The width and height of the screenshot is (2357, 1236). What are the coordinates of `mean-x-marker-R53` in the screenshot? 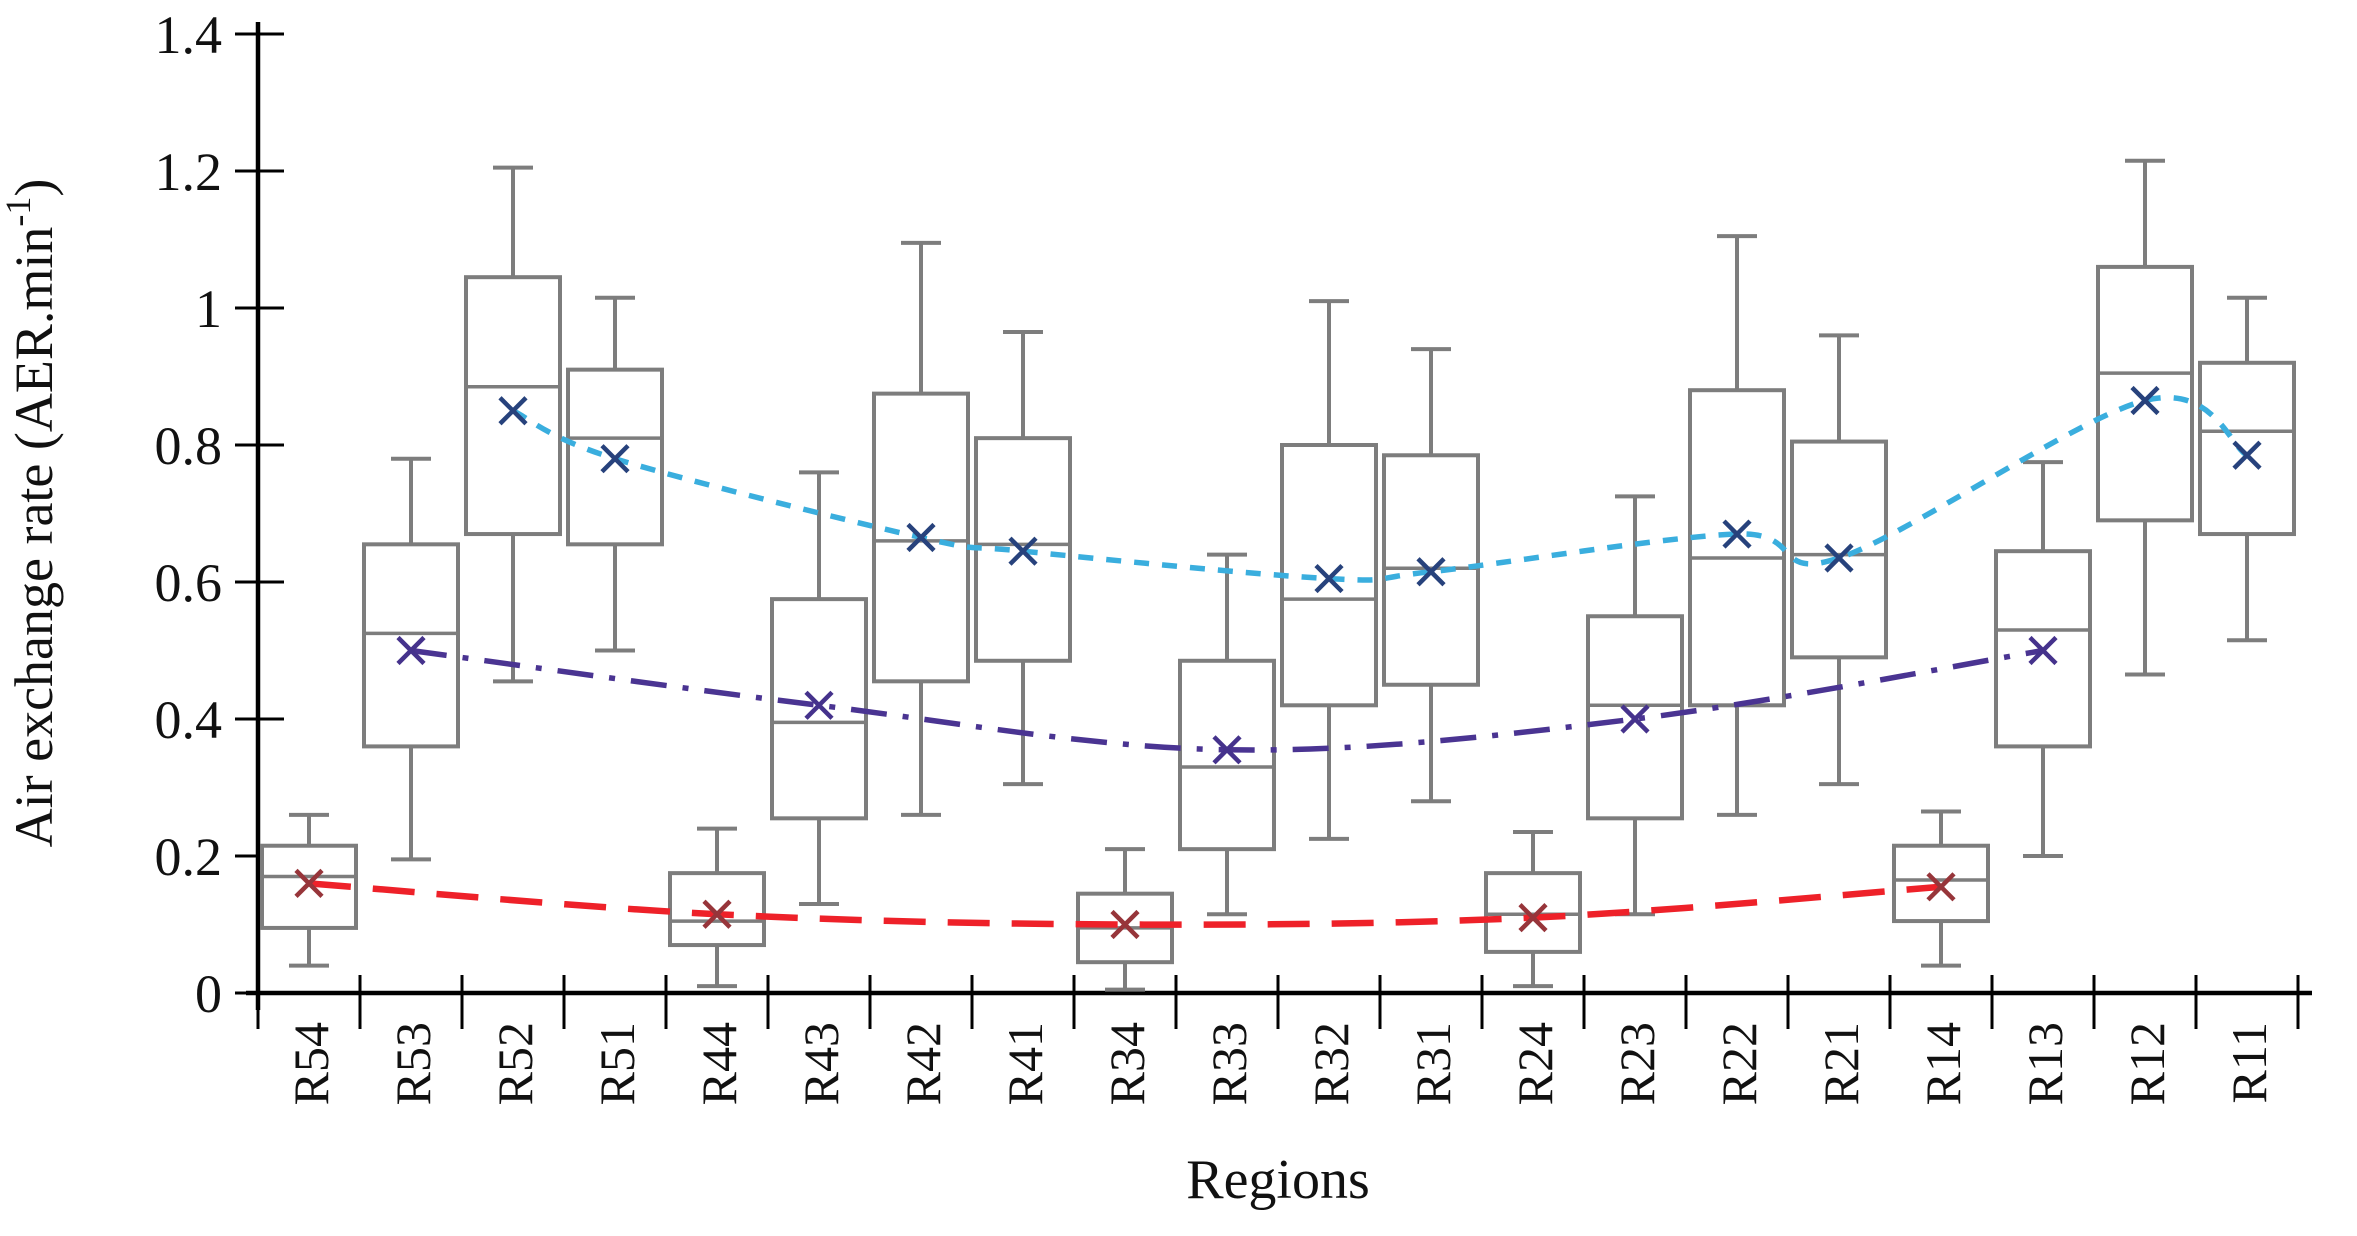 It's located at (411, 650).